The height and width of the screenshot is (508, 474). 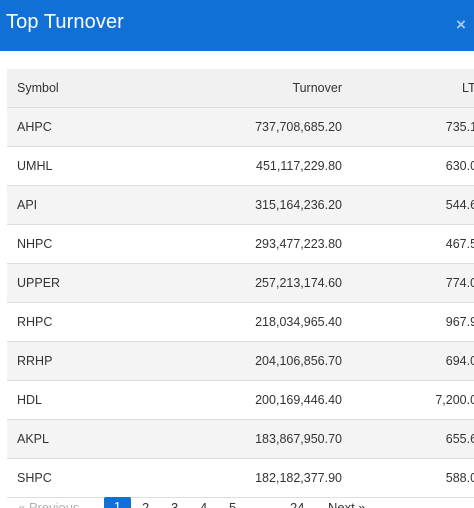 I want to click on pagination-previous-button: « Previous, so click(x=49, y=504).